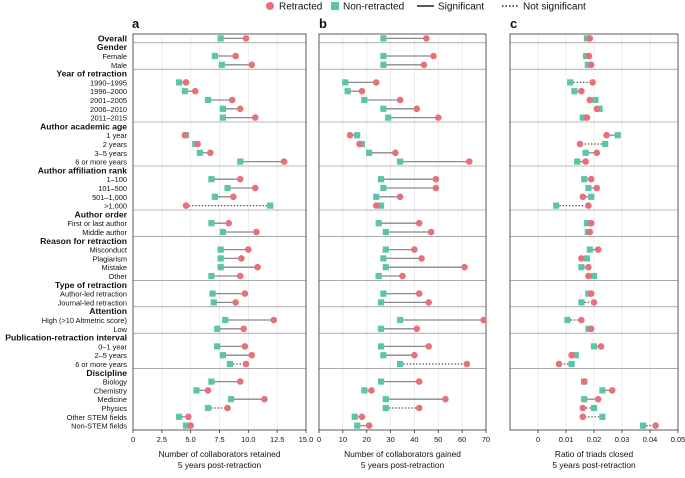 Image resolution: width=685 pixels, height=478 pixels. What do you see at coordinates (115, 382) in the screenshot?
I see `row-label: Biology` at bounding box center [115, 382].